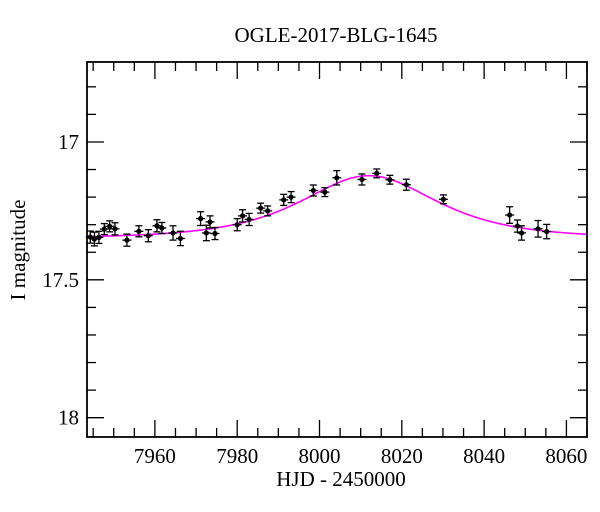 The image size is (600, 512). Describe the element at coordinates (318, 207) in the screenshot. I see `data-points` at that location.